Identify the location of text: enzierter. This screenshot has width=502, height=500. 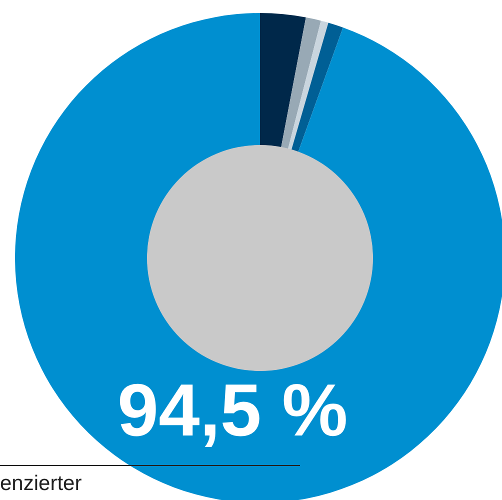
(41, 484).